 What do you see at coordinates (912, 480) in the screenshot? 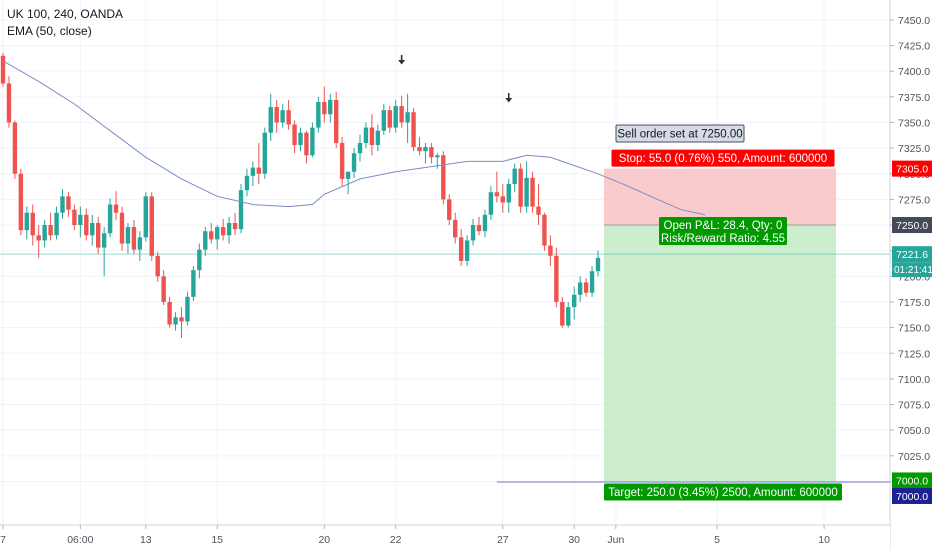
I see `target-price-tag: 7000.0` at bounding box center [912, 480].